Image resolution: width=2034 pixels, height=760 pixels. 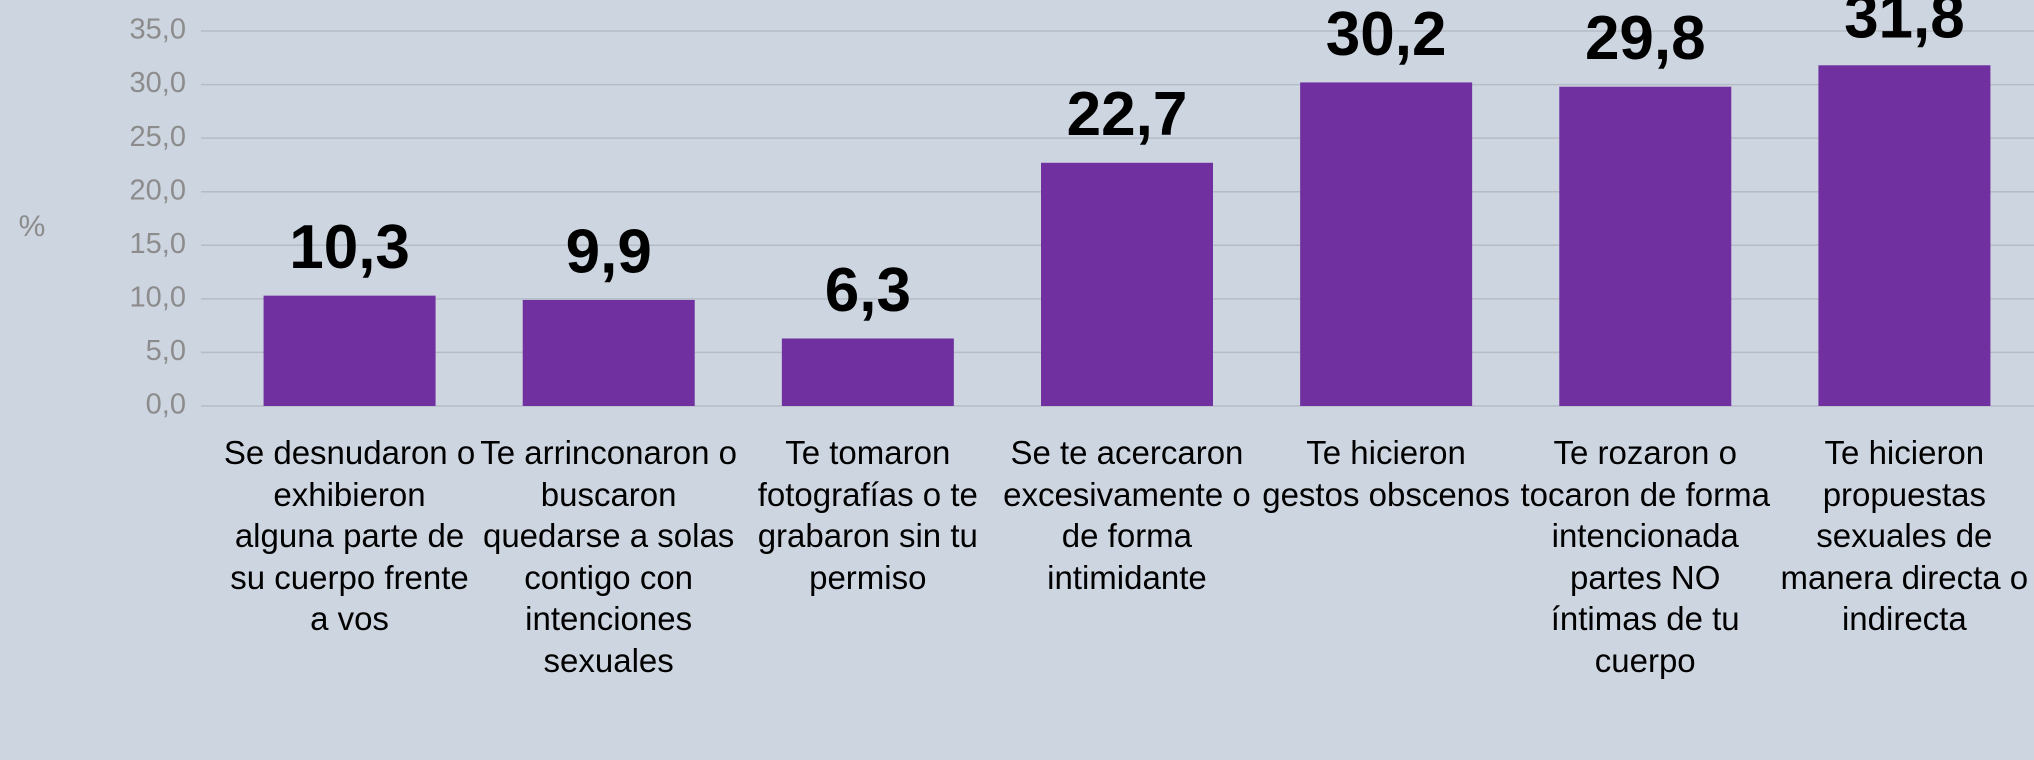 What do you see at coordinates (609, 251) in the screenshot?
I see `value-label: 9,9` at bounding box center [609, 251].